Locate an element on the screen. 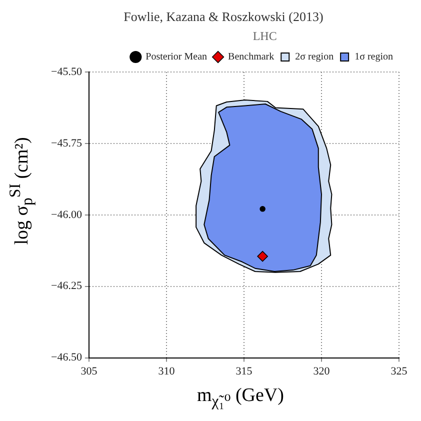  x-tick-label: 320 is located at coordinates (321, 371).